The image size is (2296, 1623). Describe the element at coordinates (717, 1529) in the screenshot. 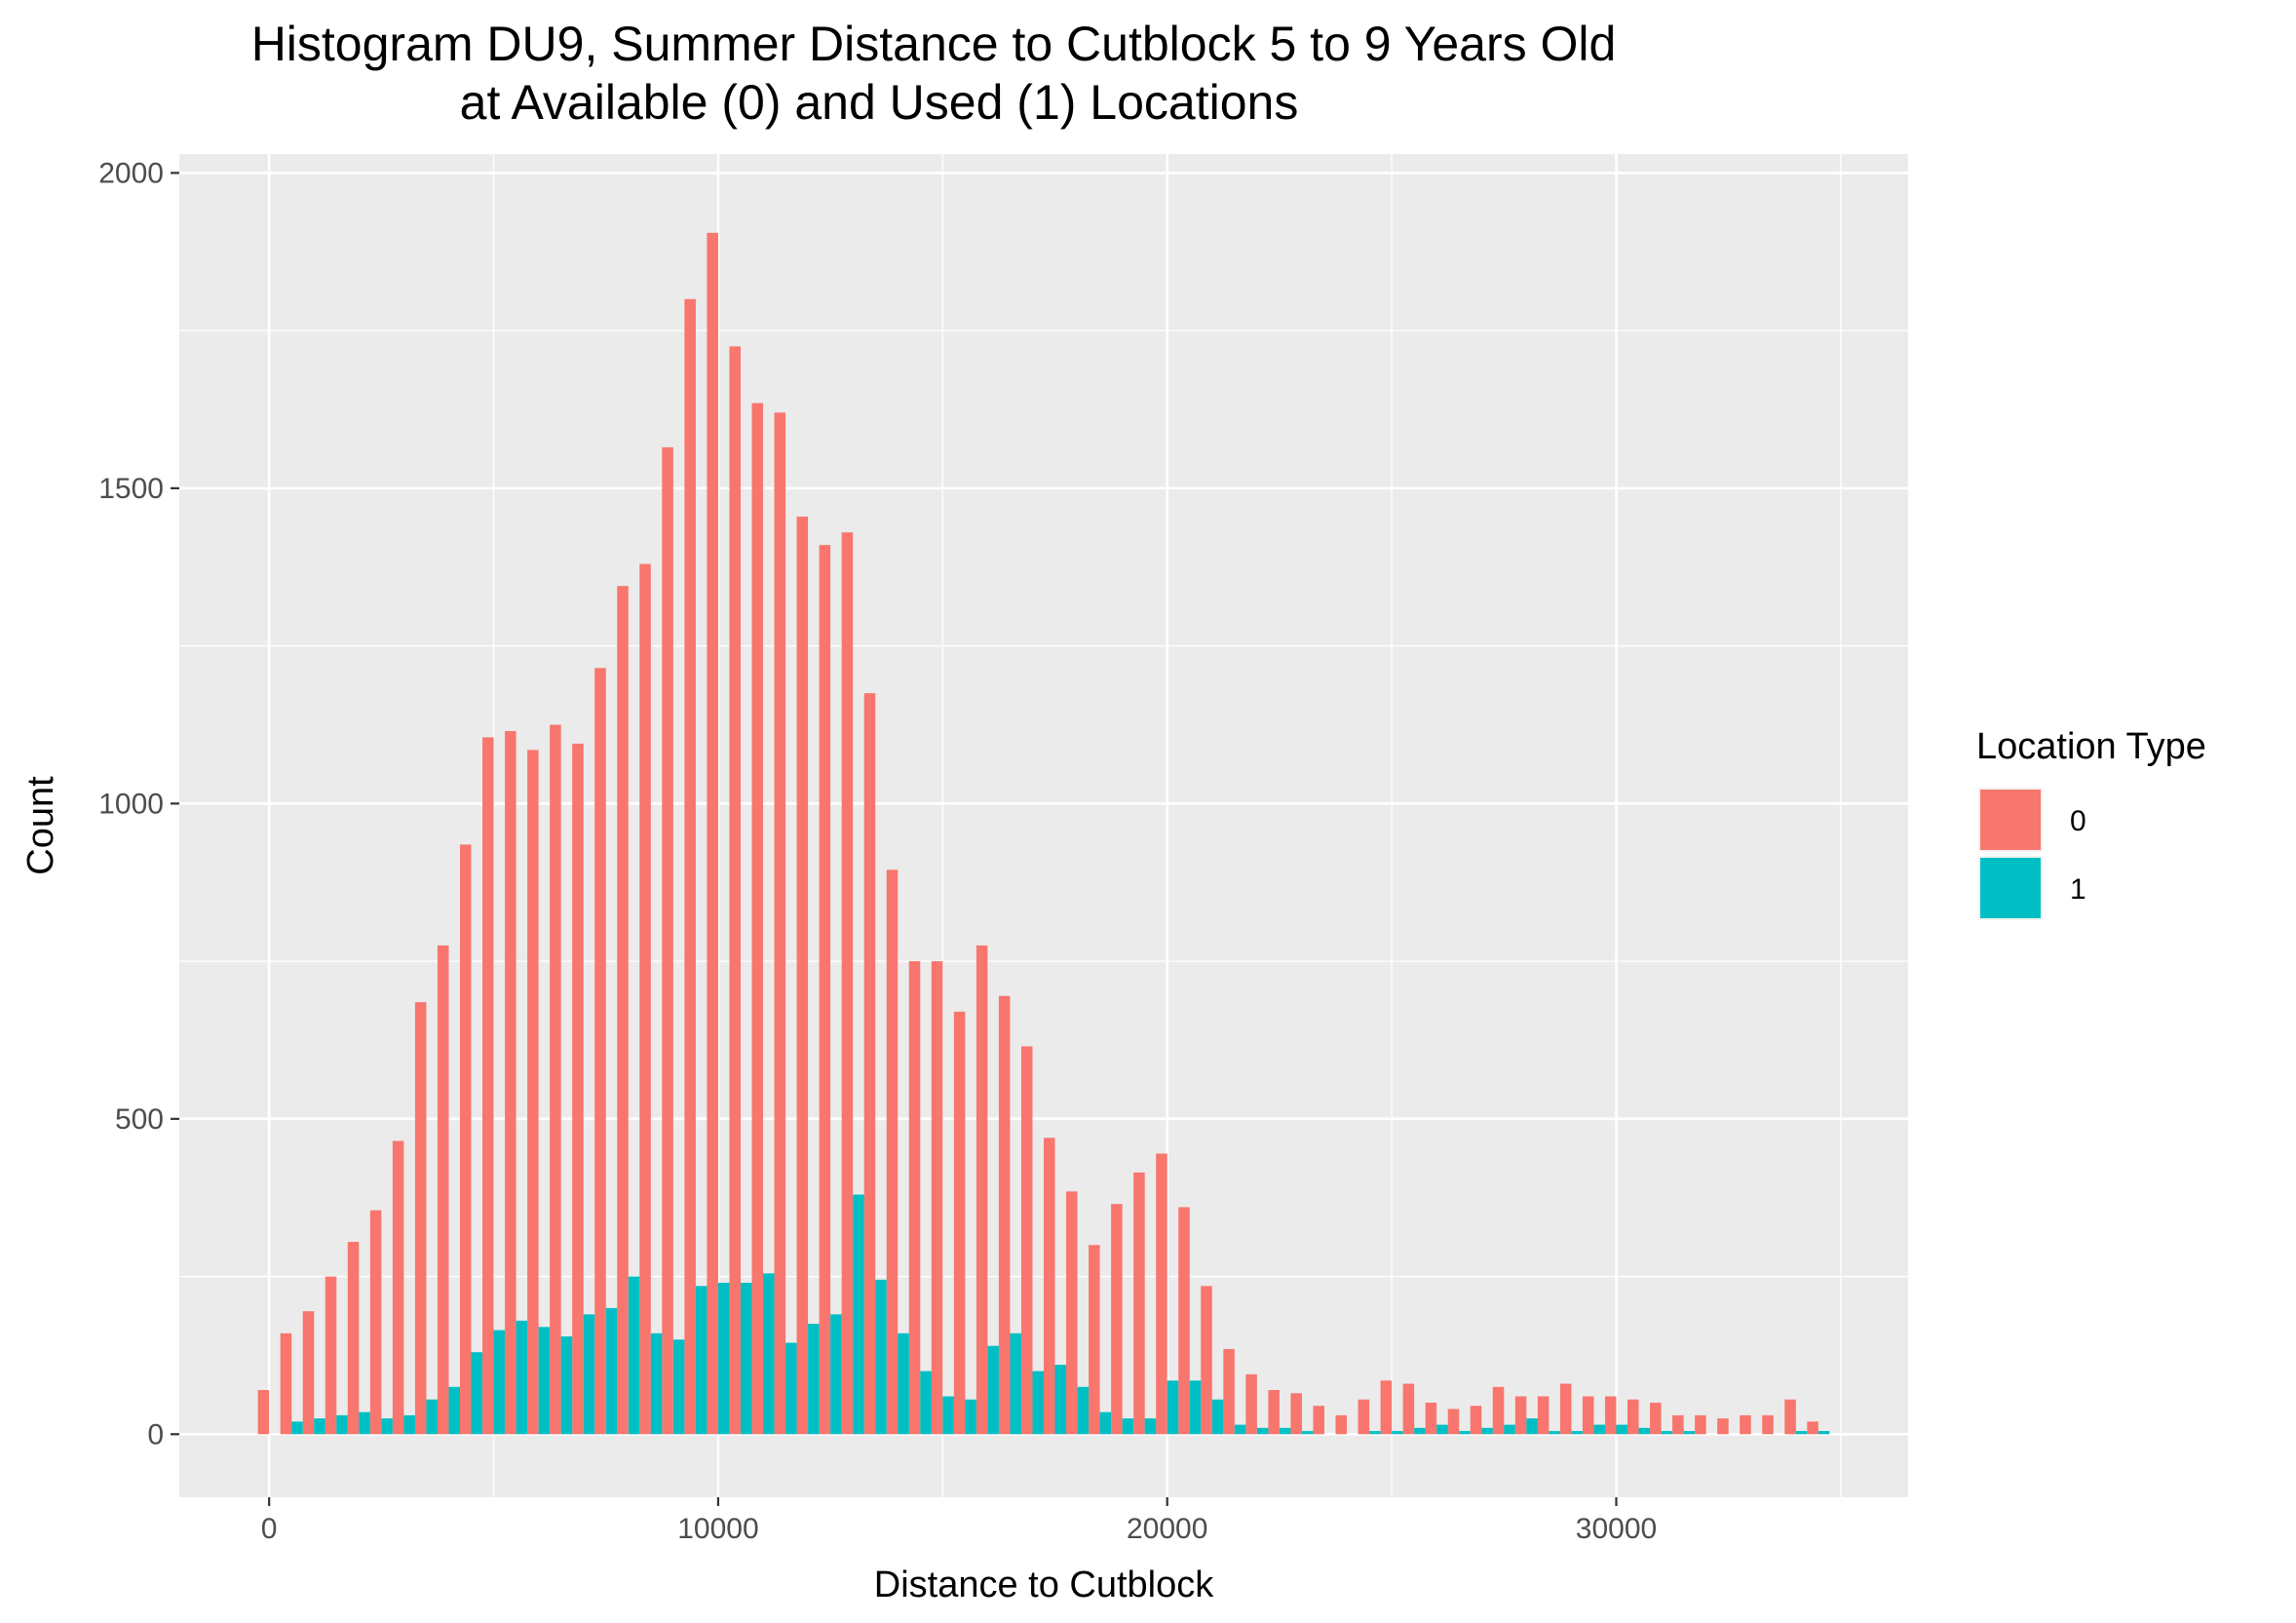

I see `x-tick-label: 10000` at that location.